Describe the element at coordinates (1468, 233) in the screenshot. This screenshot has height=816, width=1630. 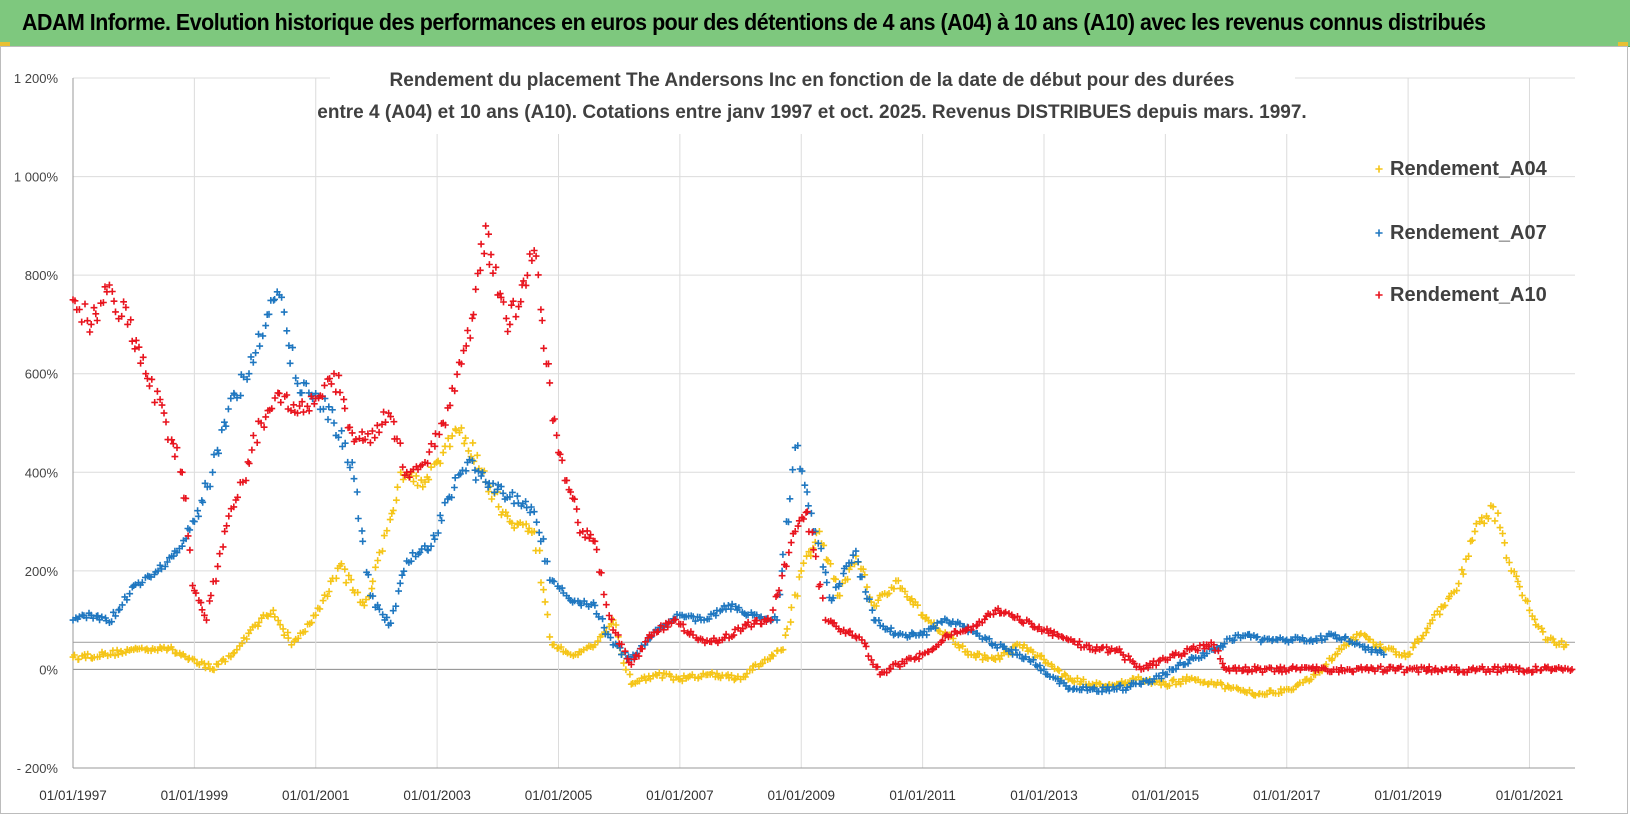
I see `legend-label-rendement_a07: Rendement_A07` at that location.